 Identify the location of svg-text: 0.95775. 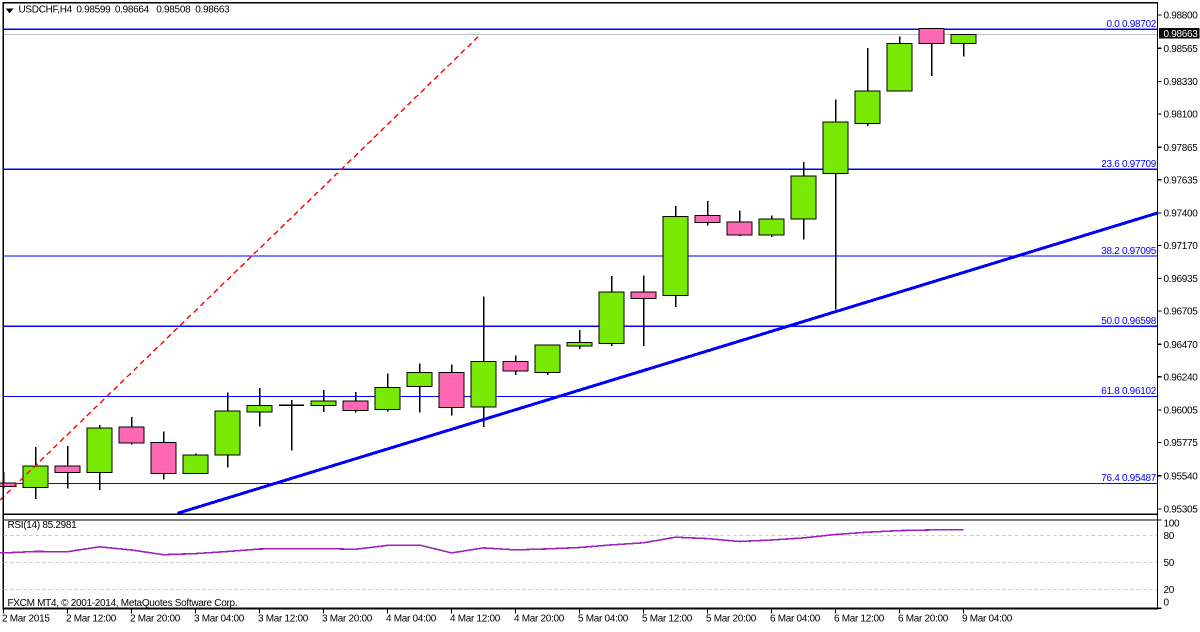
(1181, 443).